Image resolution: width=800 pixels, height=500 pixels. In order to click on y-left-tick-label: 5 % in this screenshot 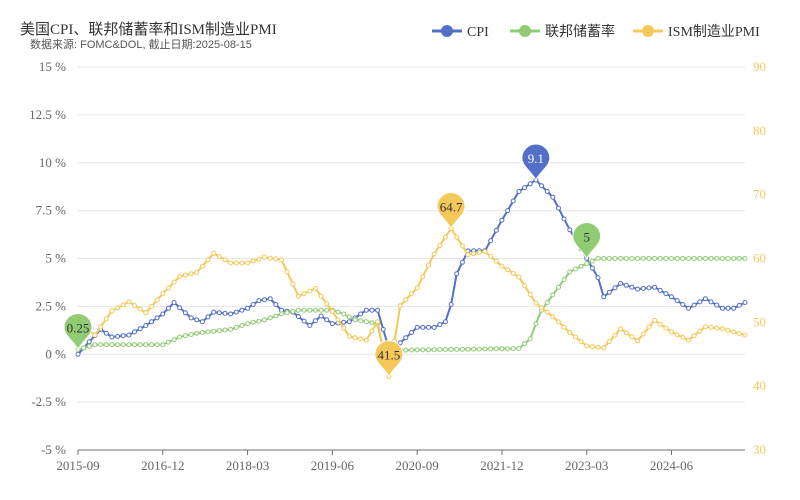, I will do `click(55, 258)`.